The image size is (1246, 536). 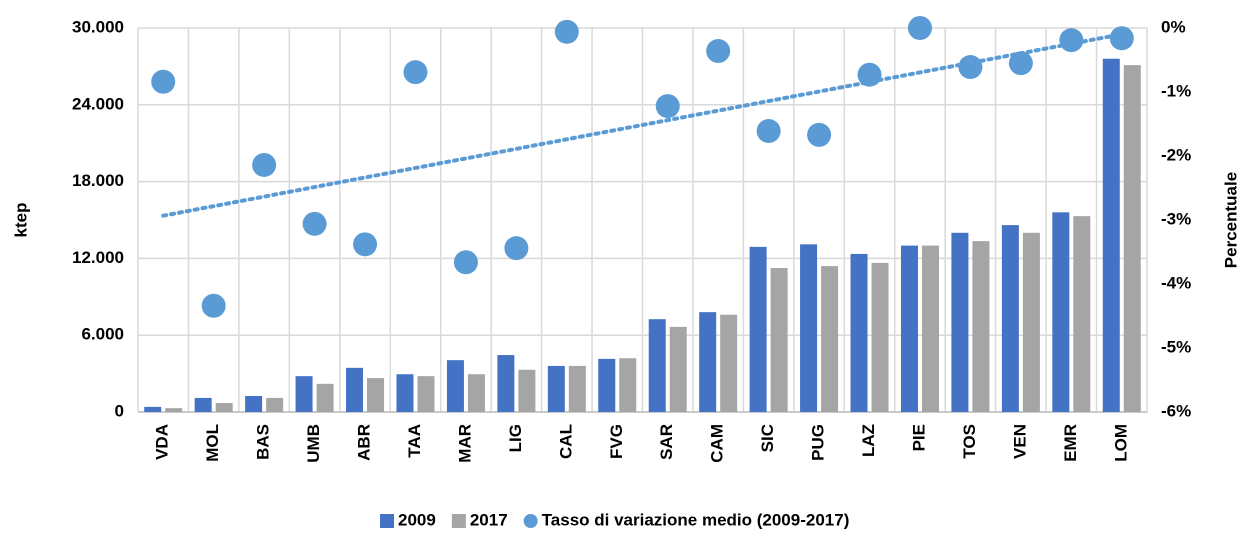 I want to click on x-tick-label: FVG, so click(x=616, y=441).